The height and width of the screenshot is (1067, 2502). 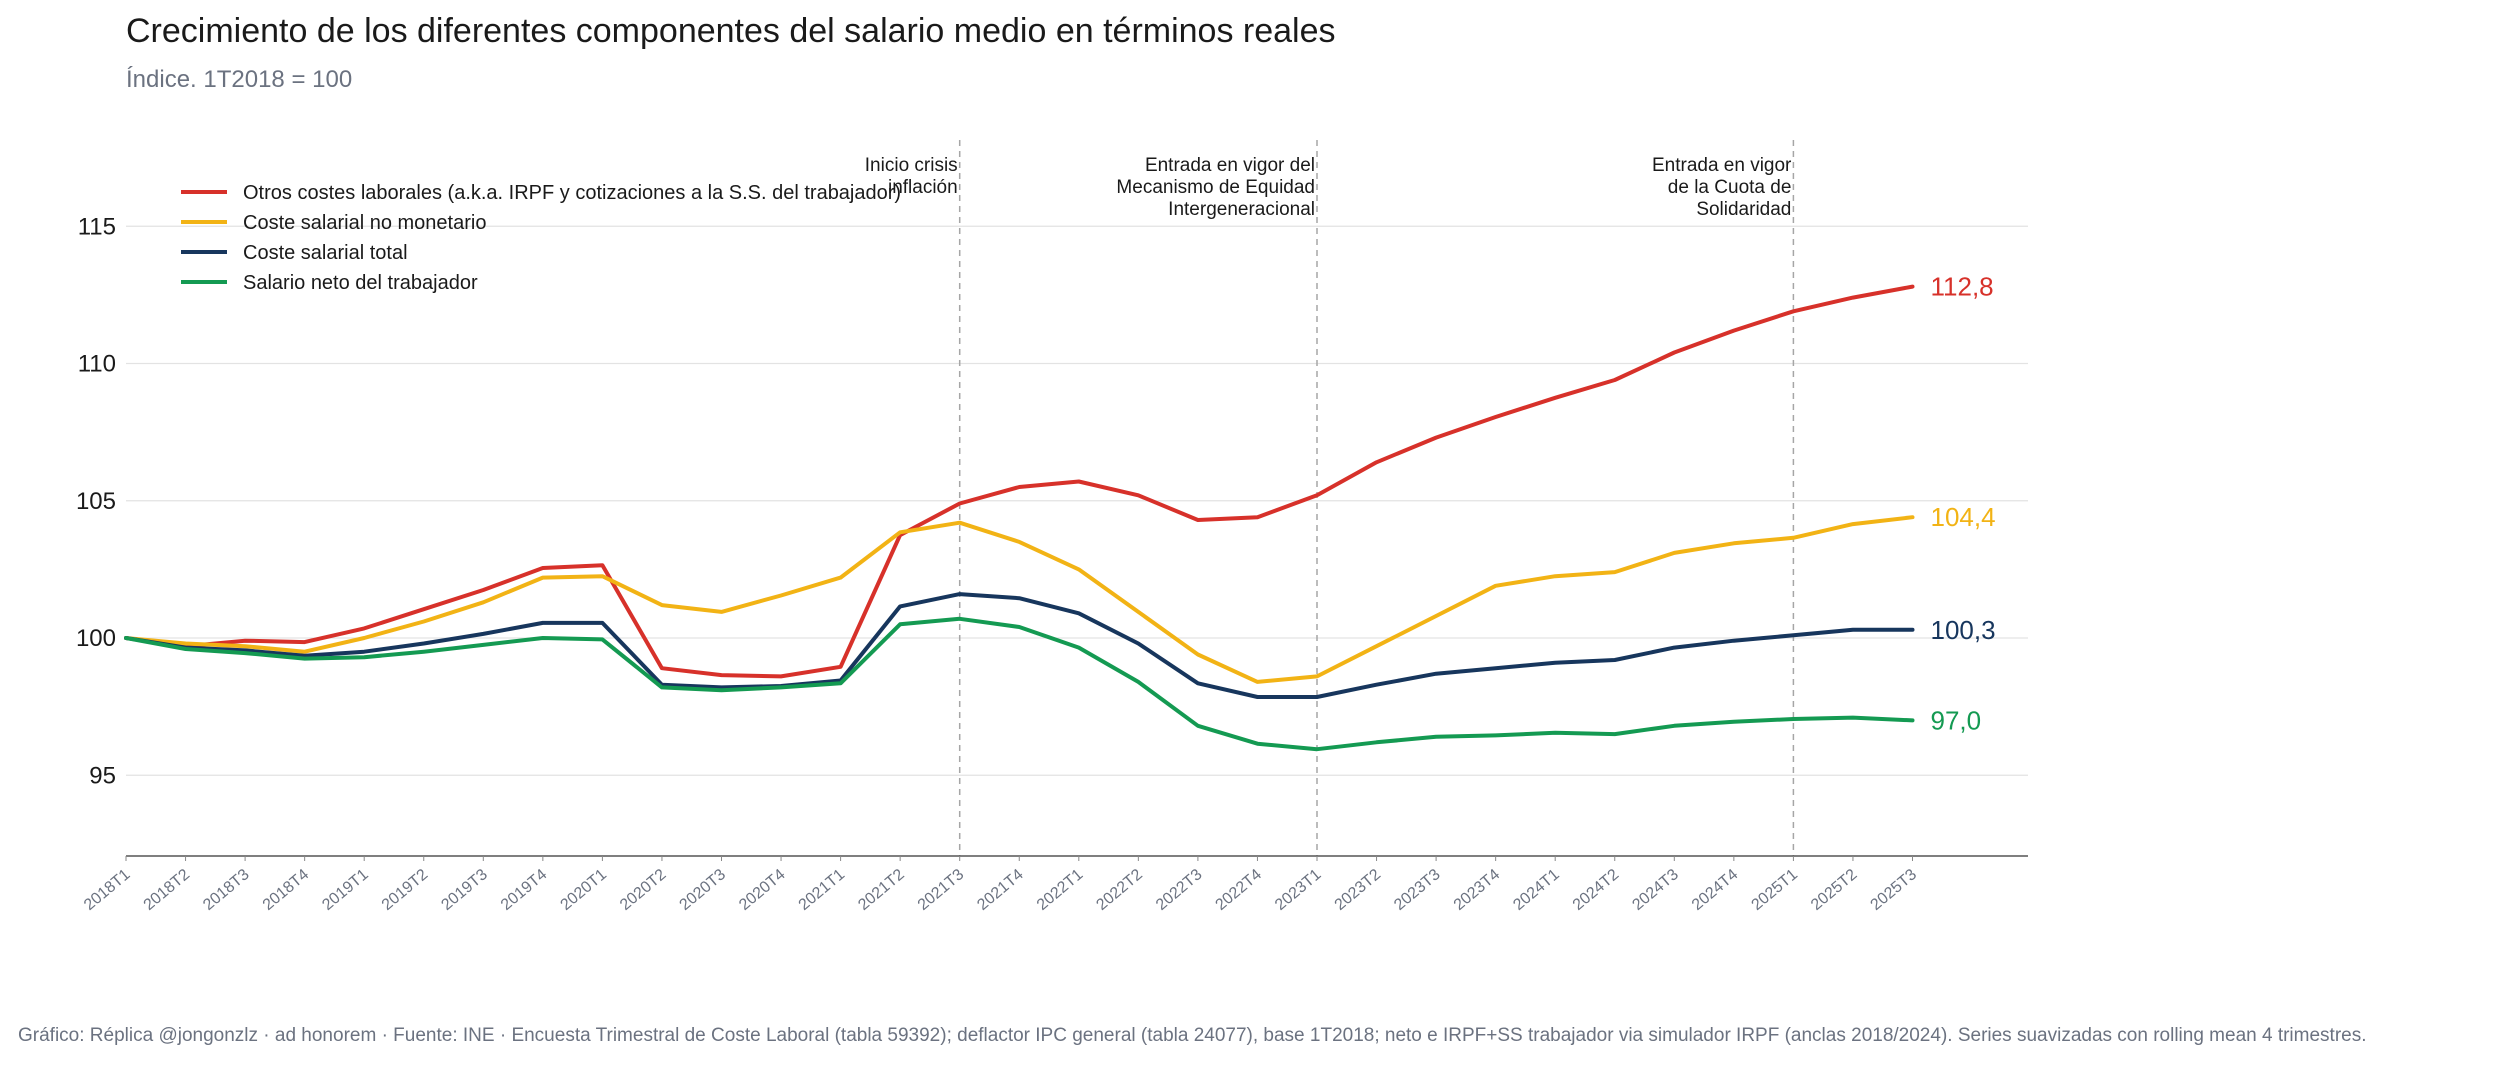 I want to click on x-tick-label: 2020T4, so click(x=762, y=890).